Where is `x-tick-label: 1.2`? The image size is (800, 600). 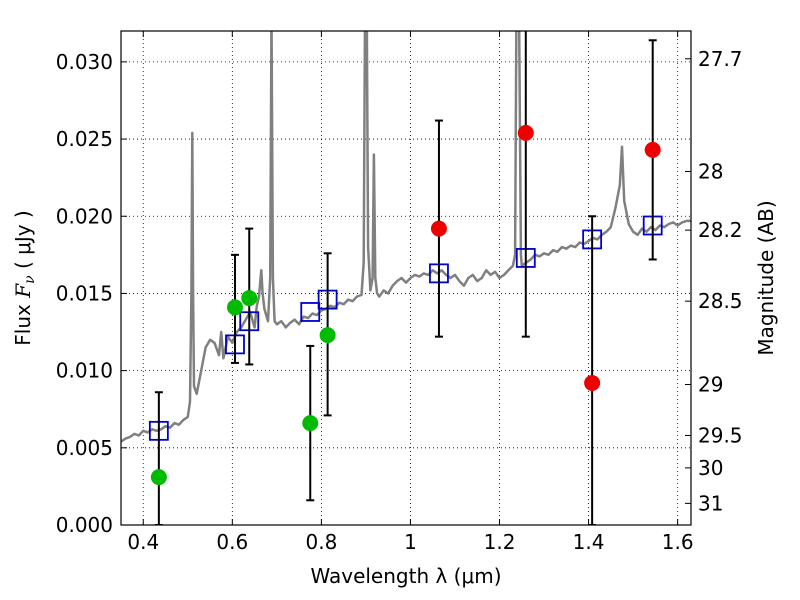
x-tick-label: 1.2 is located at coordinates (500, 542).